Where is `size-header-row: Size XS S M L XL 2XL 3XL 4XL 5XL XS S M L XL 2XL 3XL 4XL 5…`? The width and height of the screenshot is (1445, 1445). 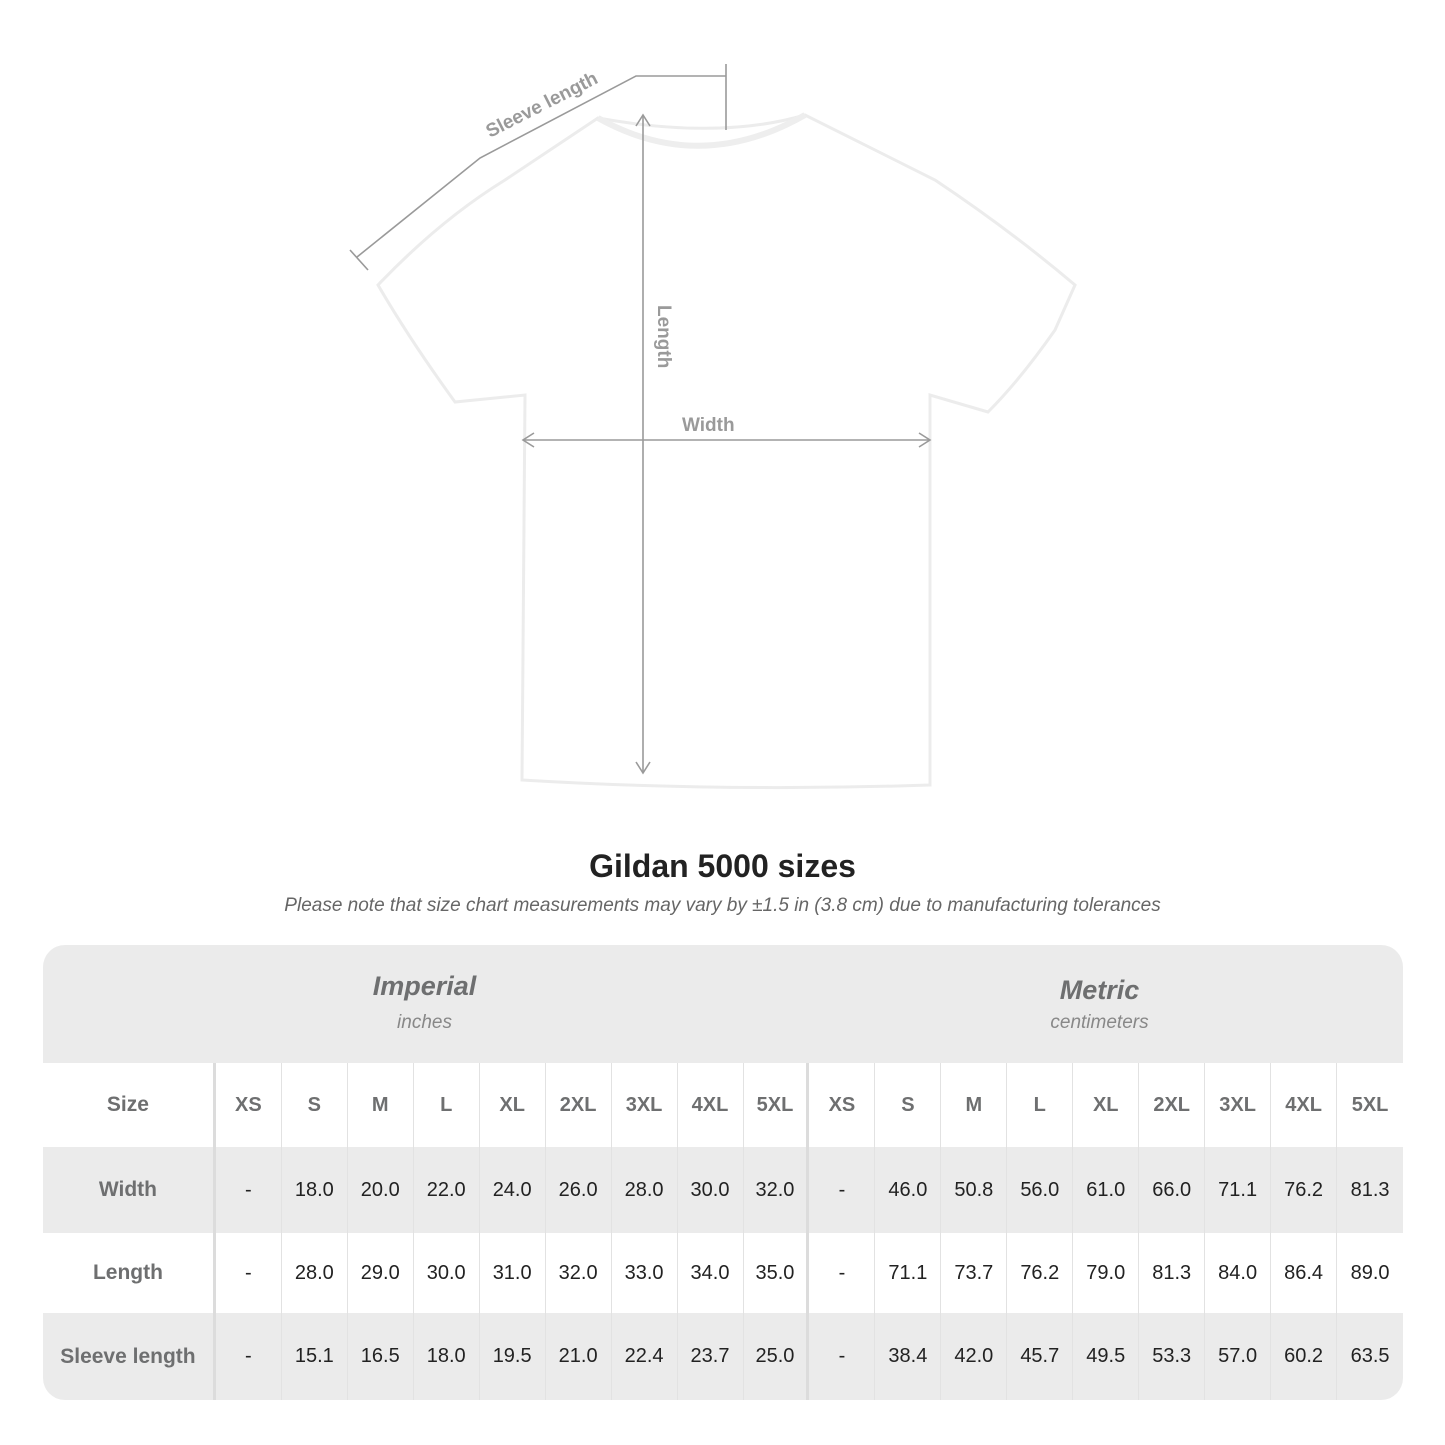
size-header-row: Size XS S M L XL 2XL 3XL 4XL 5XL XS S M L XL 2XL 3XL 4XL 5… is located at coordinates (723, 1105).